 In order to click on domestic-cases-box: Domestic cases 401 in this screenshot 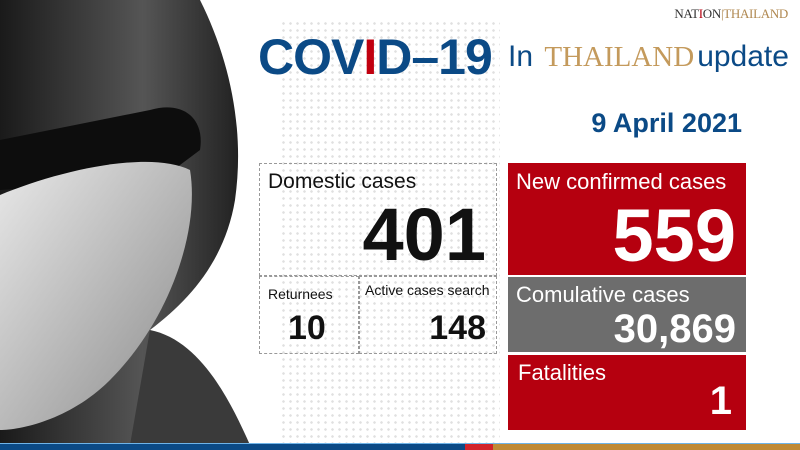, I will do `click(378, 219)`.